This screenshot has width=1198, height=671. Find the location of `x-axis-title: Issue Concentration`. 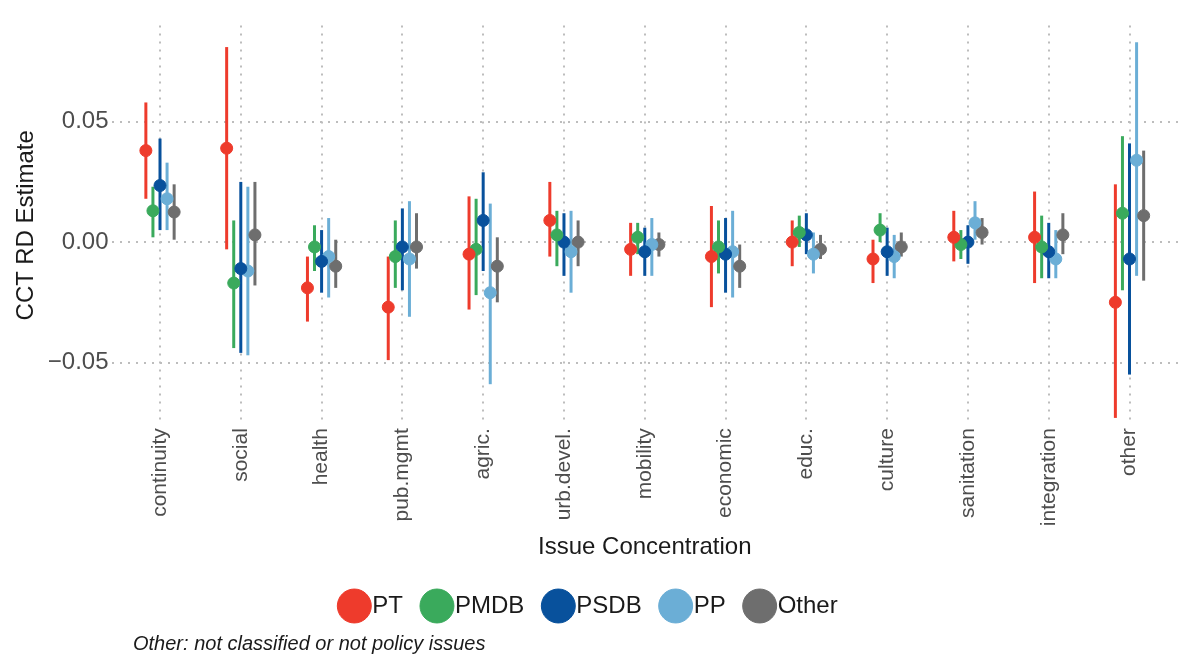

x-axis-title: Issue Concentration is located at coordinates (645, 546).